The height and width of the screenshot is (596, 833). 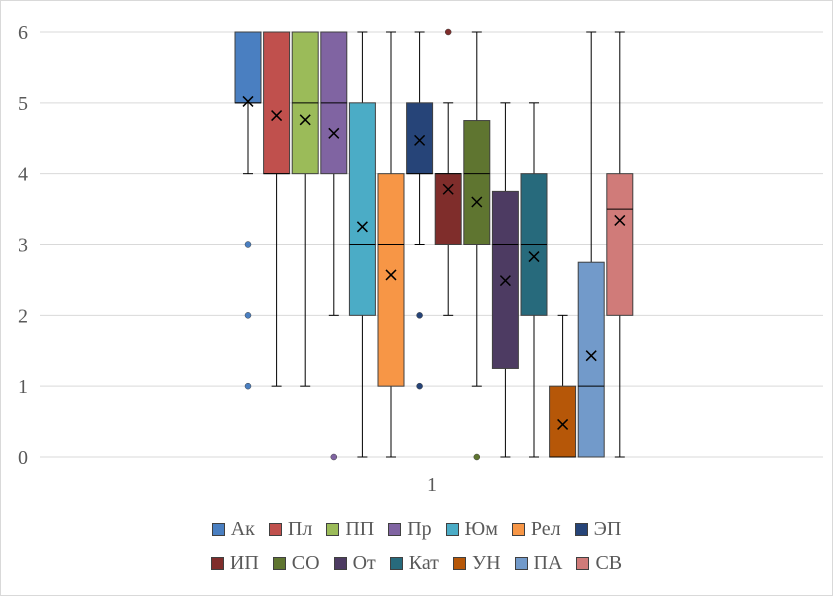 I want to click on legend-label-6: ЭП, so click(x=607, y=528).